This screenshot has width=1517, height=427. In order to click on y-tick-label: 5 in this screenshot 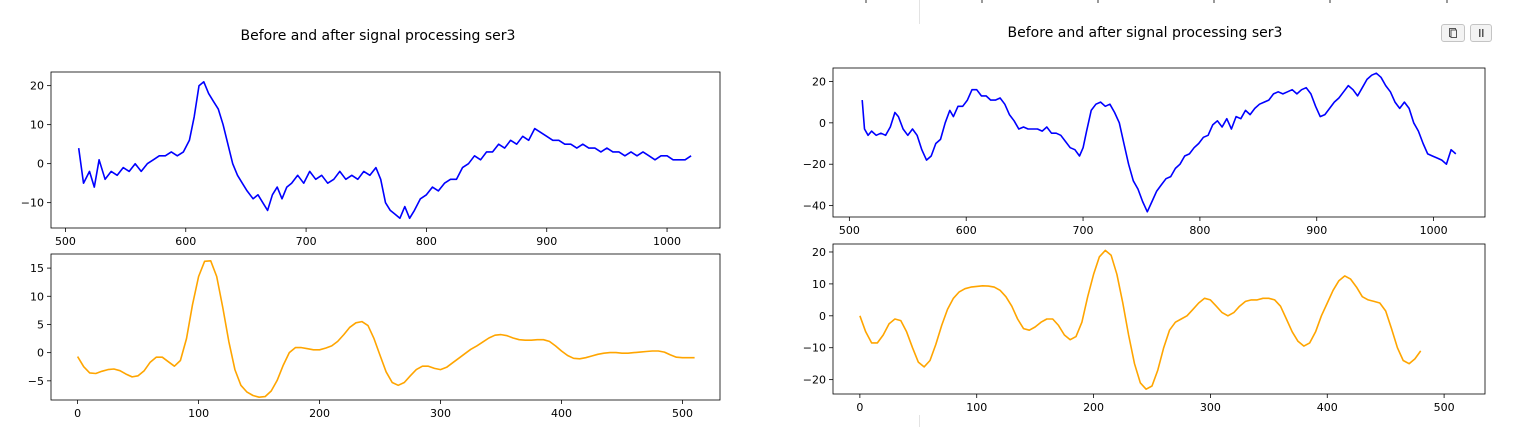, I will do `click(40, 324)`.